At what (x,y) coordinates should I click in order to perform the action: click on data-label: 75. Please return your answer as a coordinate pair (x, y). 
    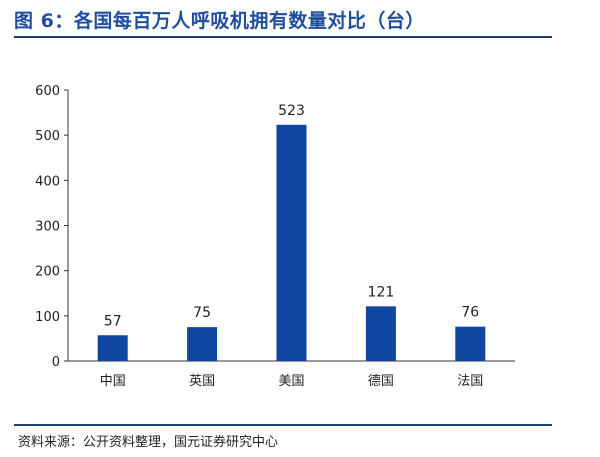
    Looking at the image, I should click on (202, 313).